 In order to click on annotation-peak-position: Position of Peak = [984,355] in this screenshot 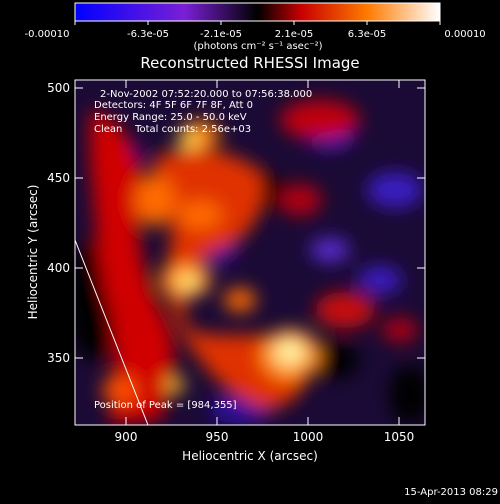, I will do `click(165, 405)`.